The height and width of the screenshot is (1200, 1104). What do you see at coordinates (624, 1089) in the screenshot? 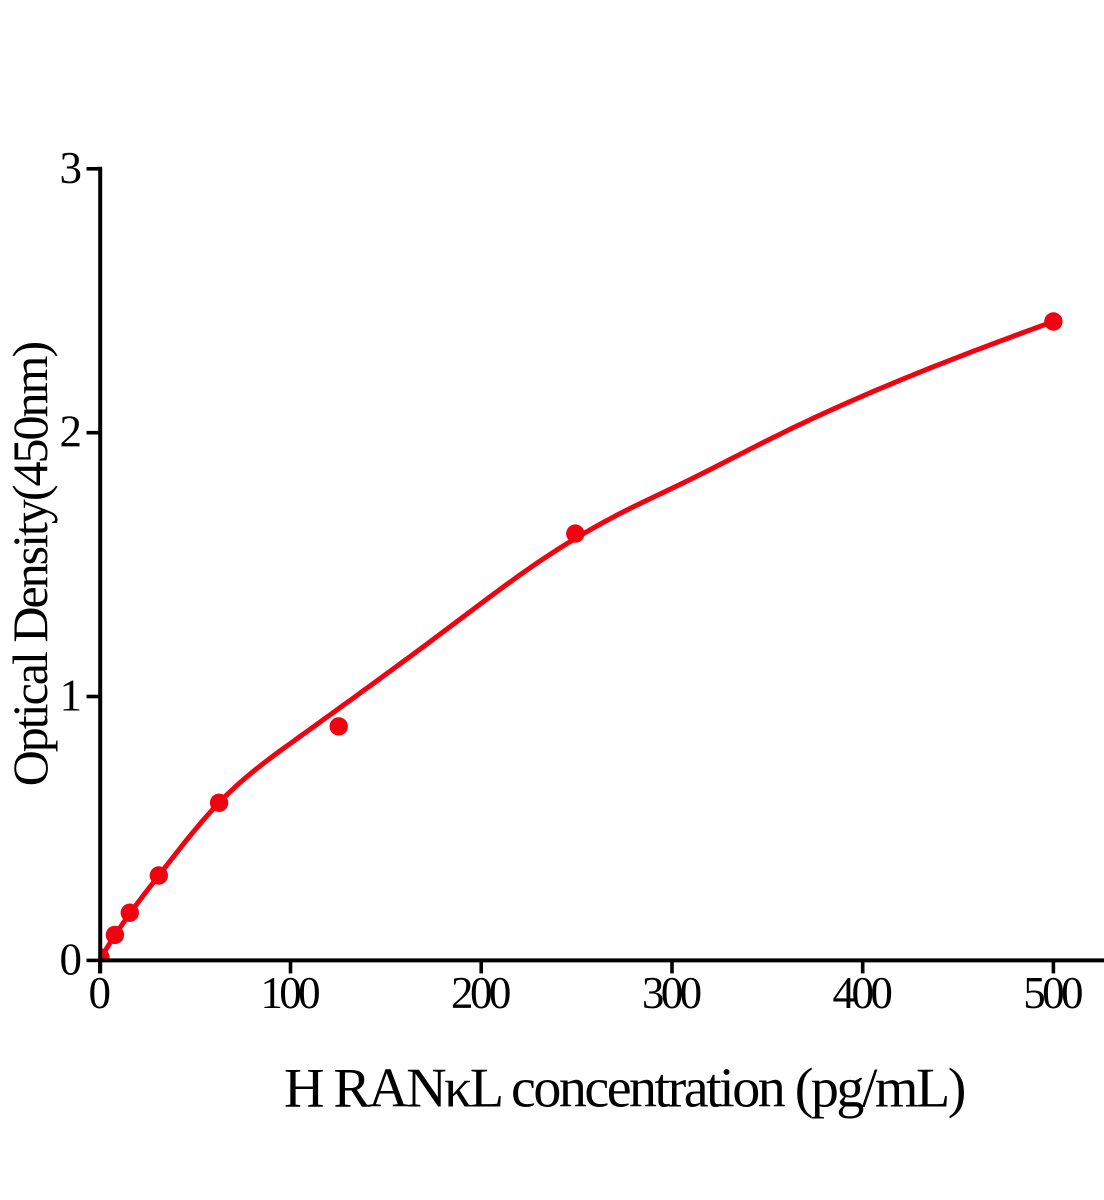
I see `svg-text: H RANκL concentration (pg/mL)` at bounding box center [624, 1089].